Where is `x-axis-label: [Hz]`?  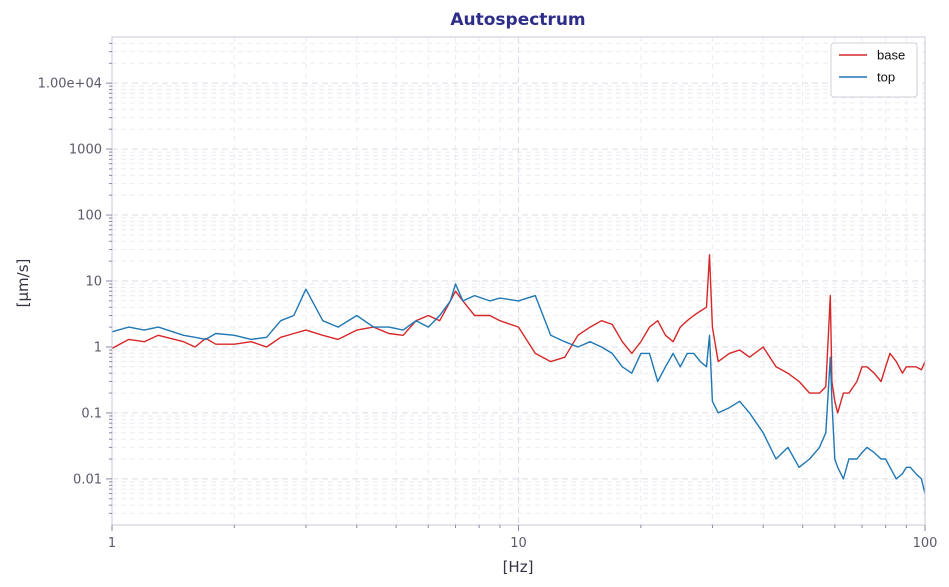
x-axis-label: [Hz] is located at coordinates (518, 567).